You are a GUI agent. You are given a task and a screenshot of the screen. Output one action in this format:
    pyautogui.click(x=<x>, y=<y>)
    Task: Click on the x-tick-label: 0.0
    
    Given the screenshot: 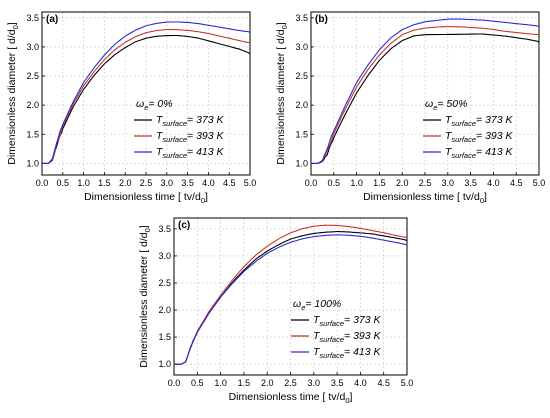 What is the action you would take?
    pyautogui.click(x=311, y=183)
    